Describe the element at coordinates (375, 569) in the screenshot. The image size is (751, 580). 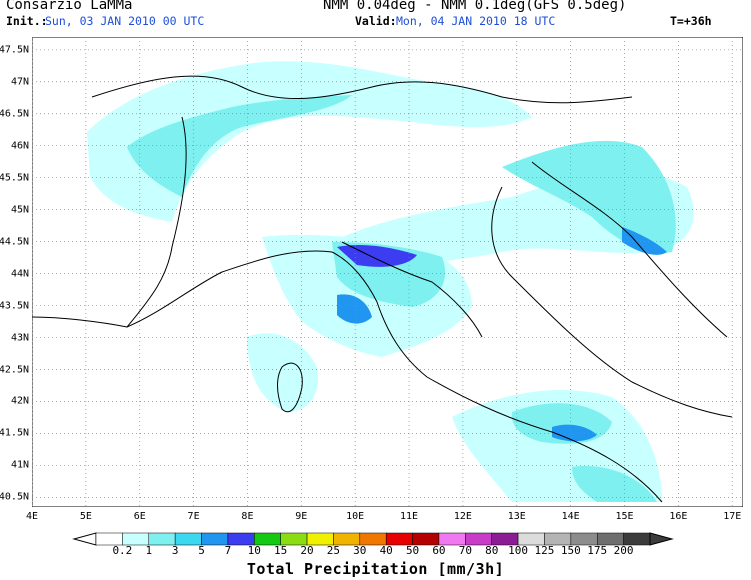
I see `legend-title: Total Precipitation [mm/3h]` at that location.